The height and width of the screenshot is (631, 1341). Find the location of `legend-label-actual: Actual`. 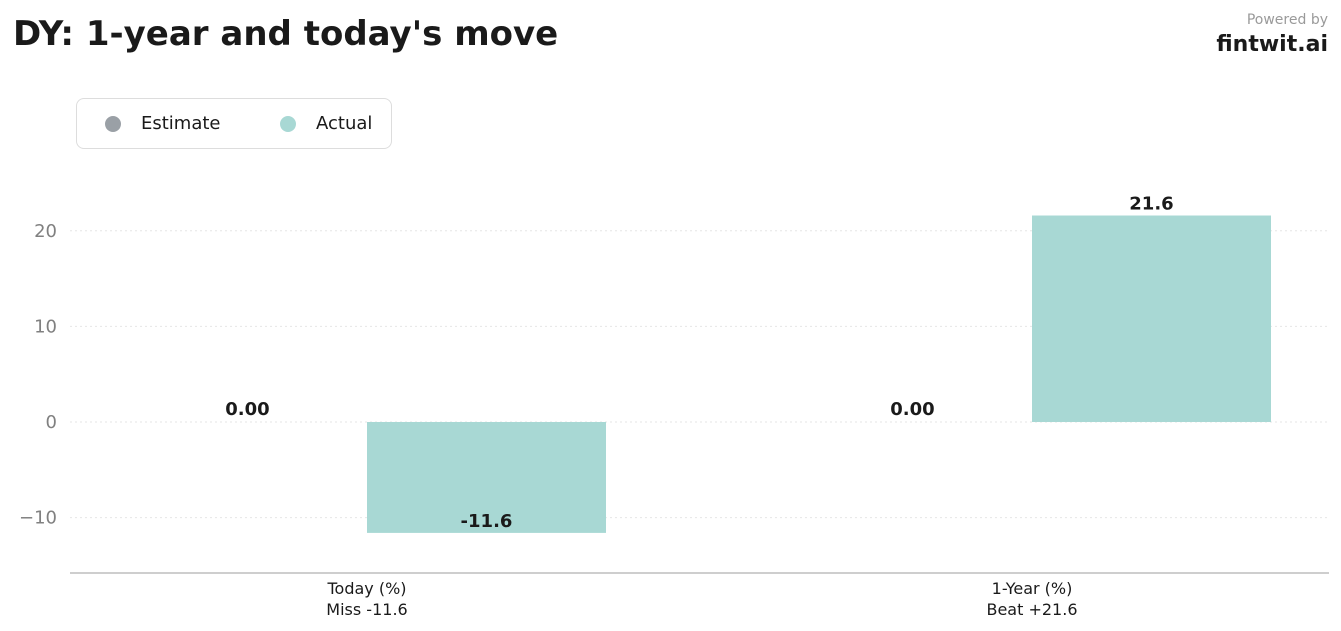

legend-label-actual: Actual is located at coordinates (344, 123).